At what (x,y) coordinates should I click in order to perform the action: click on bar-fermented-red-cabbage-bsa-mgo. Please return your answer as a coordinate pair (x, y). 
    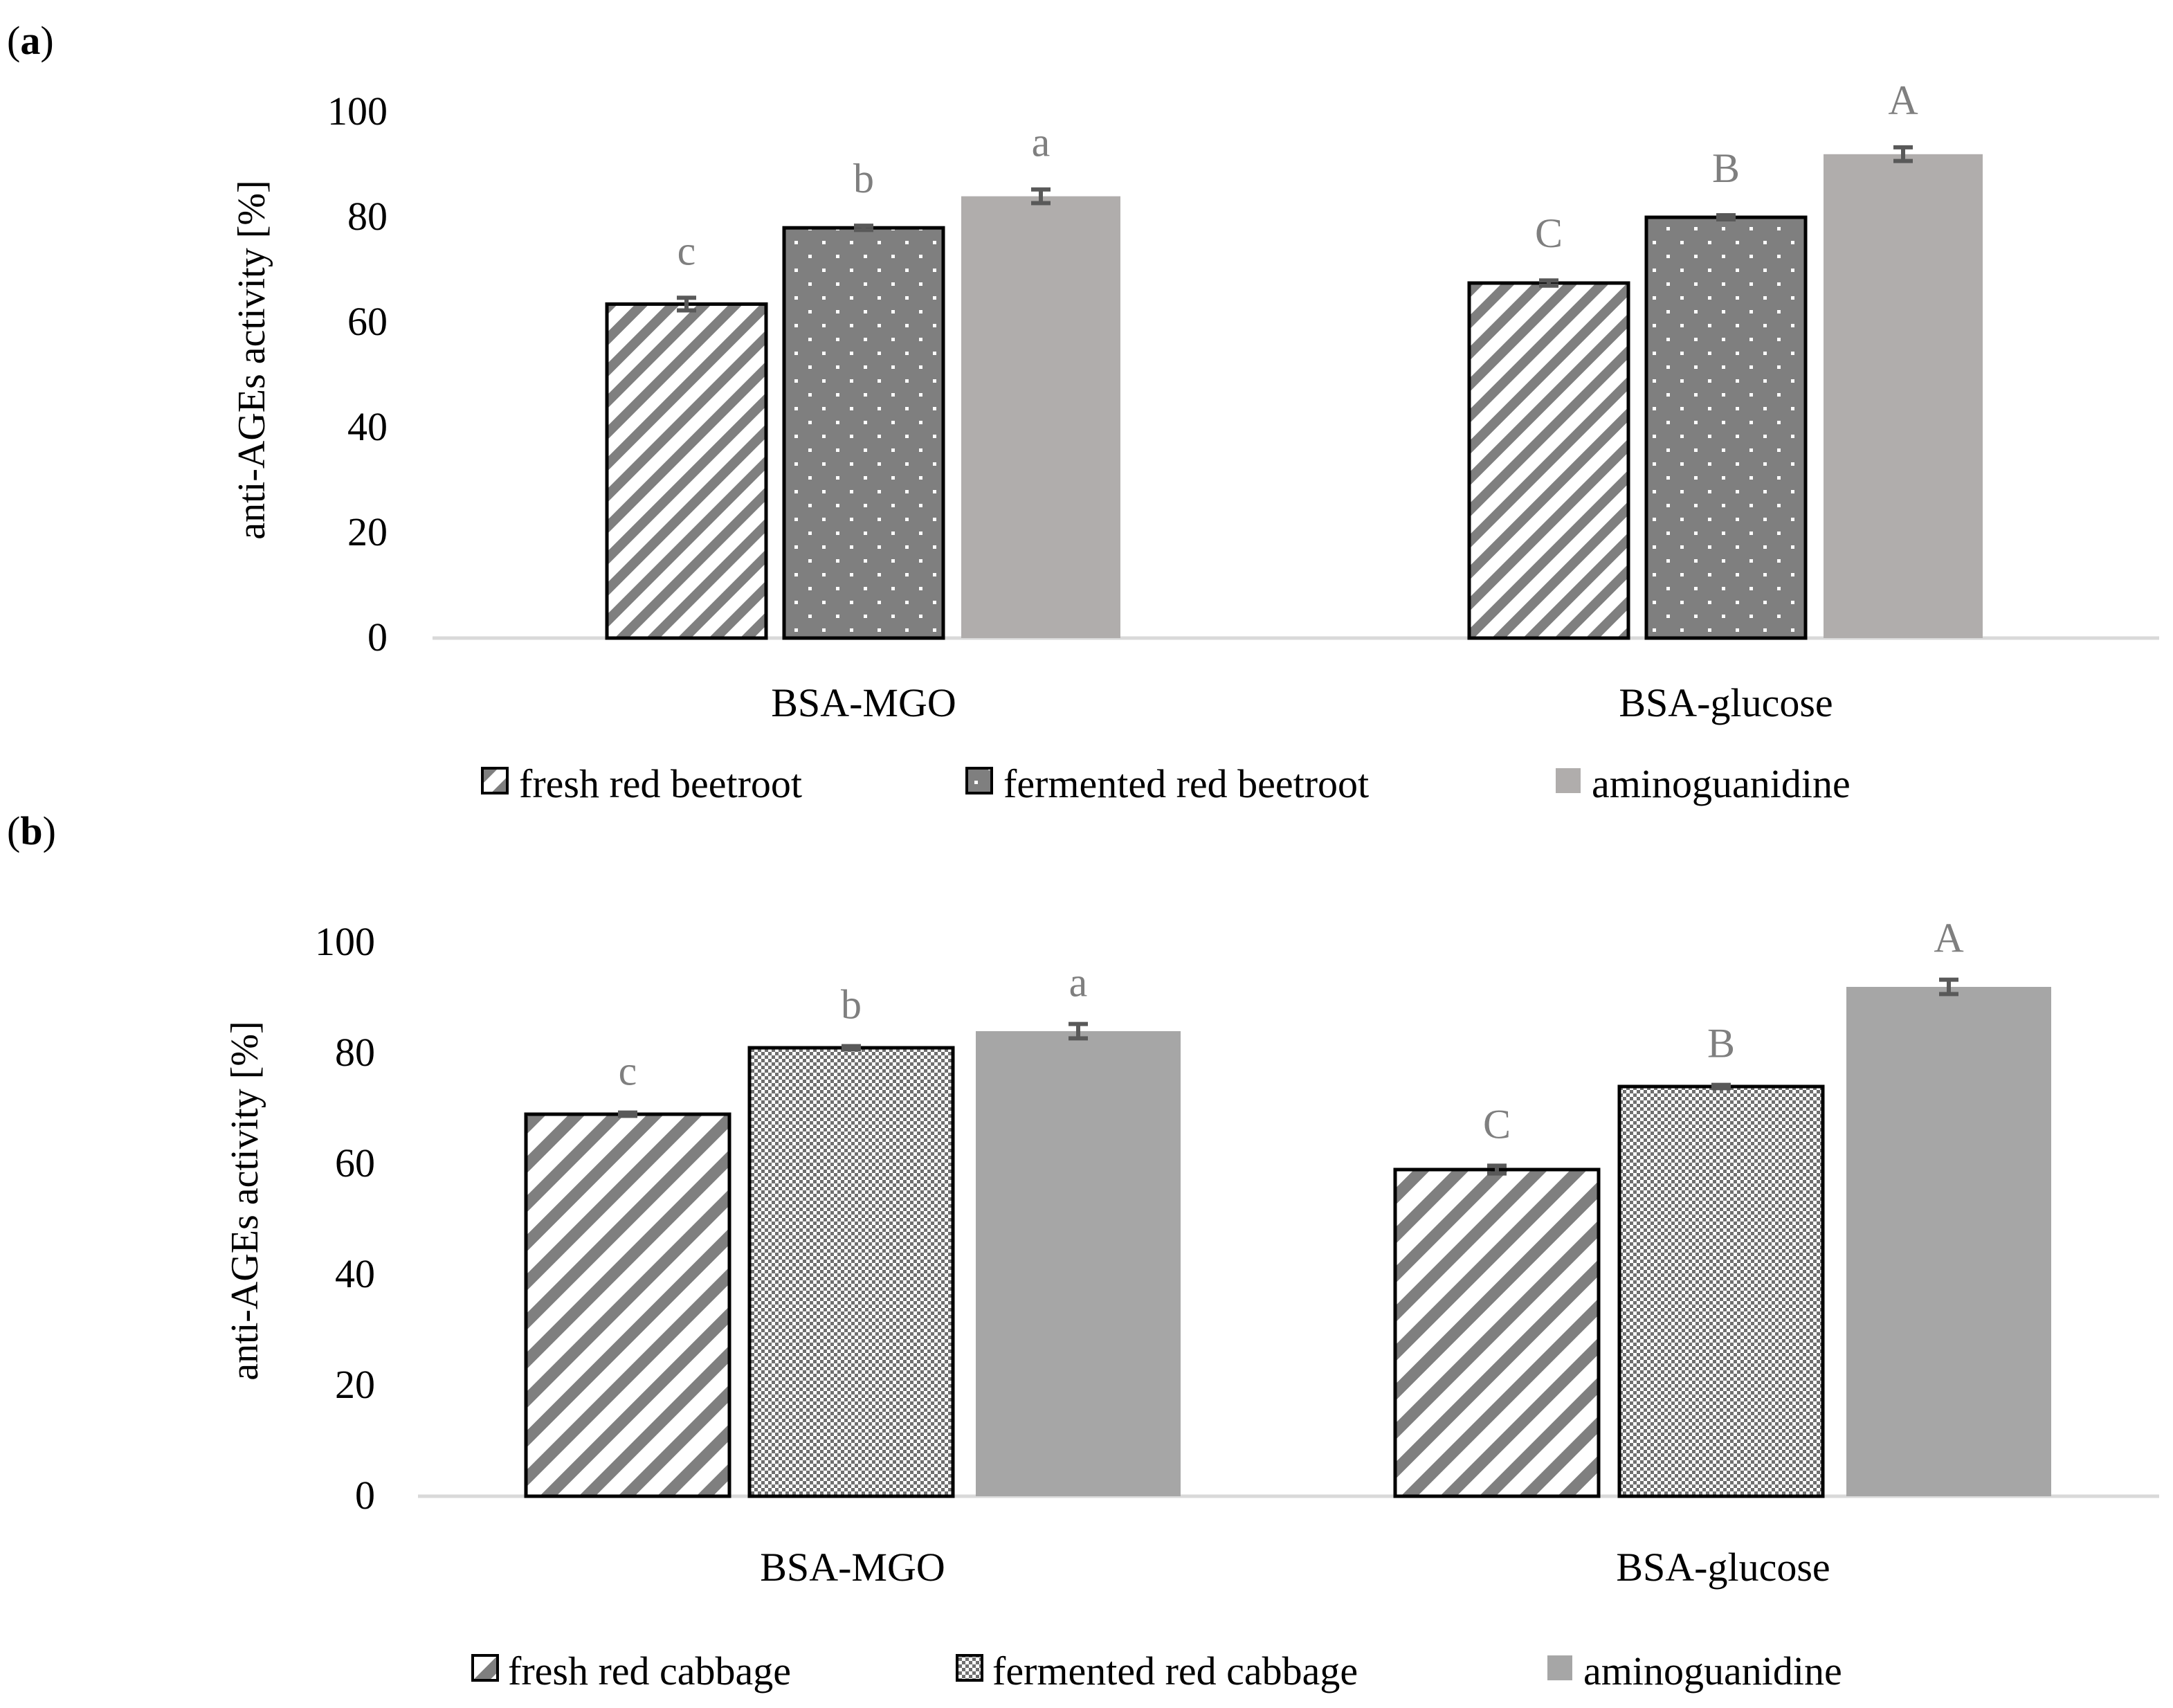
    Looking at the image, I should click on (851, 1272).